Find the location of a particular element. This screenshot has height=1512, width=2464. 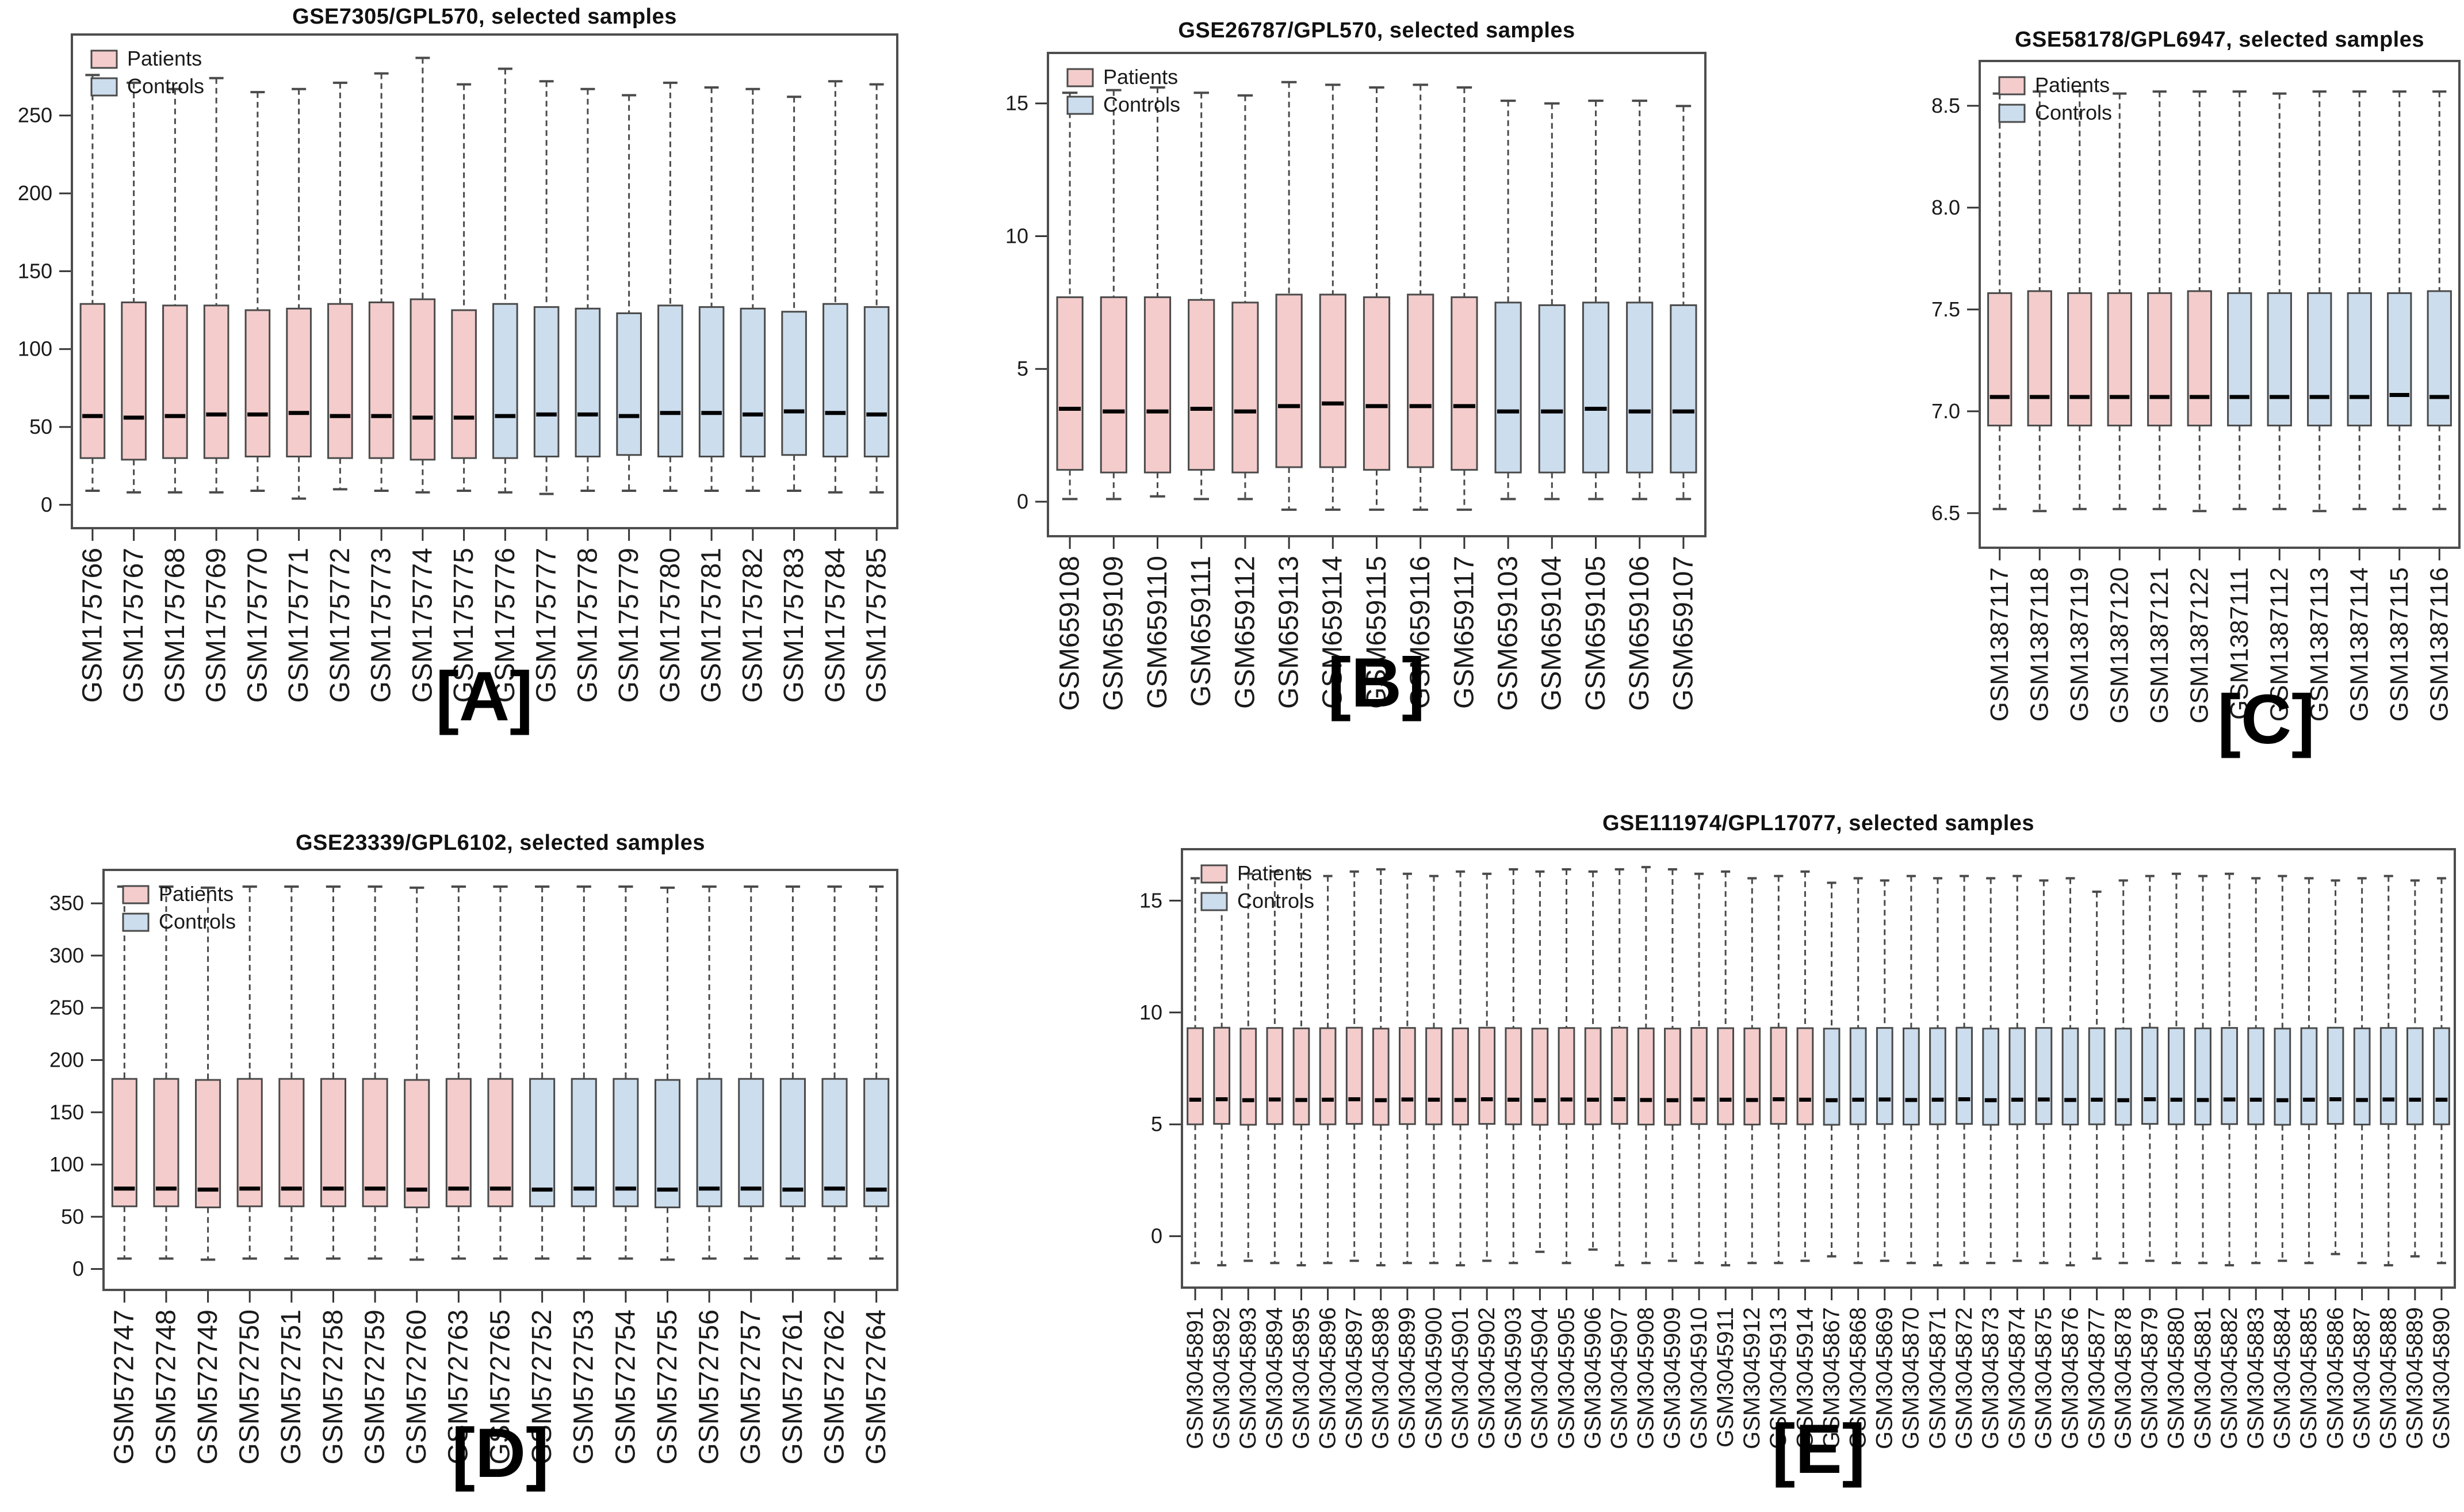

x-tick-label: GSM3045901 is located at coordinates (1460, 1378).